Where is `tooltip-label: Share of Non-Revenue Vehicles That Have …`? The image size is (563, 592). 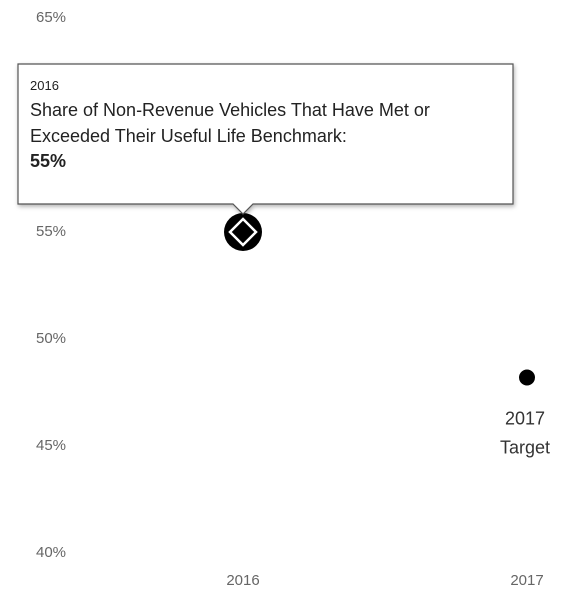
tooltip-label: Share of Non-Revenue Vehicles That Have … is located at coordinates (230, 123).